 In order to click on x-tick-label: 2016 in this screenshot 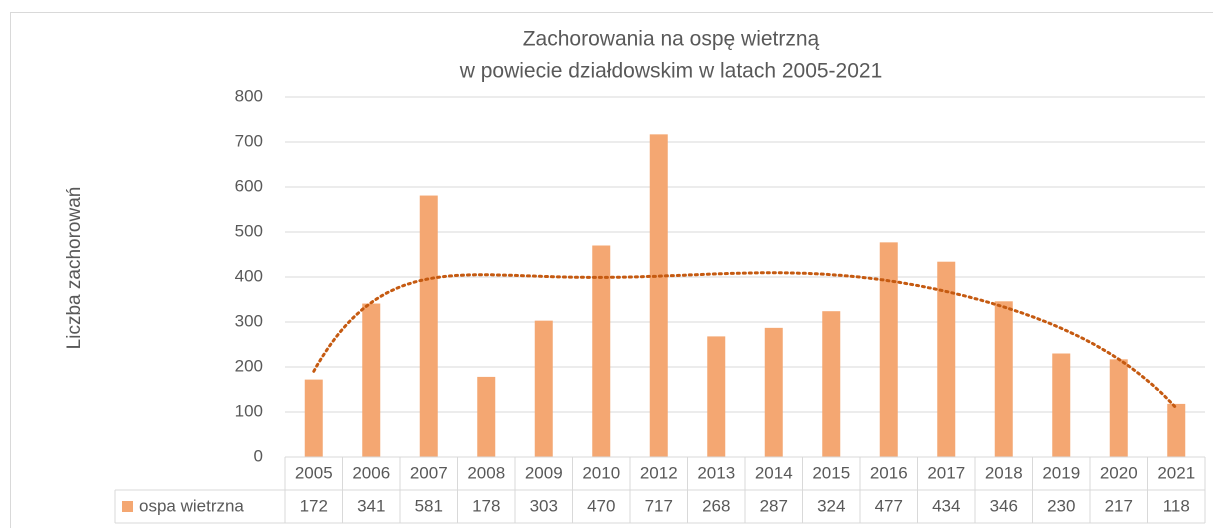, I will do `click(889, 472)`.